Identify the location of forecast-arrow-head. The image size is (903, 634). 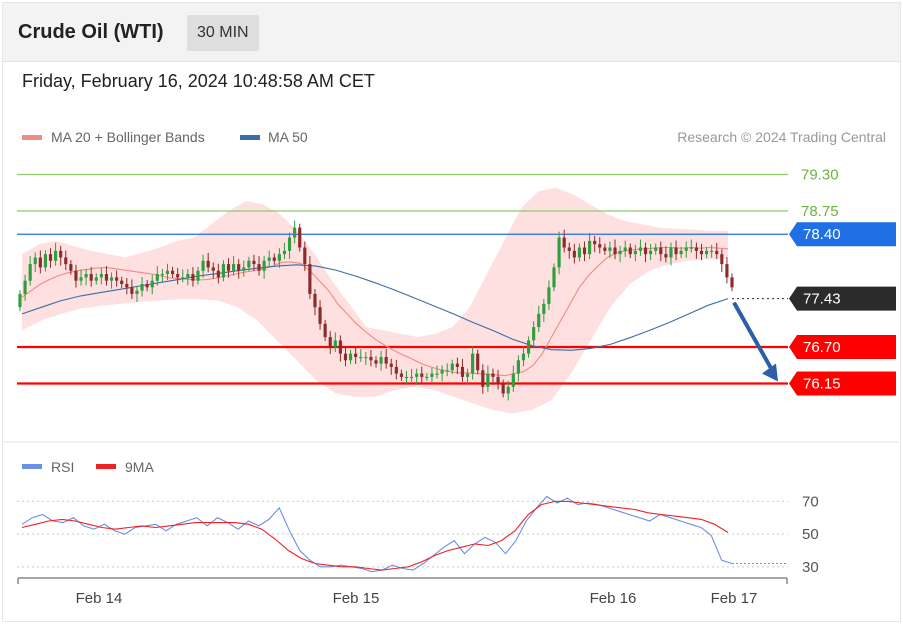
(770, 372).